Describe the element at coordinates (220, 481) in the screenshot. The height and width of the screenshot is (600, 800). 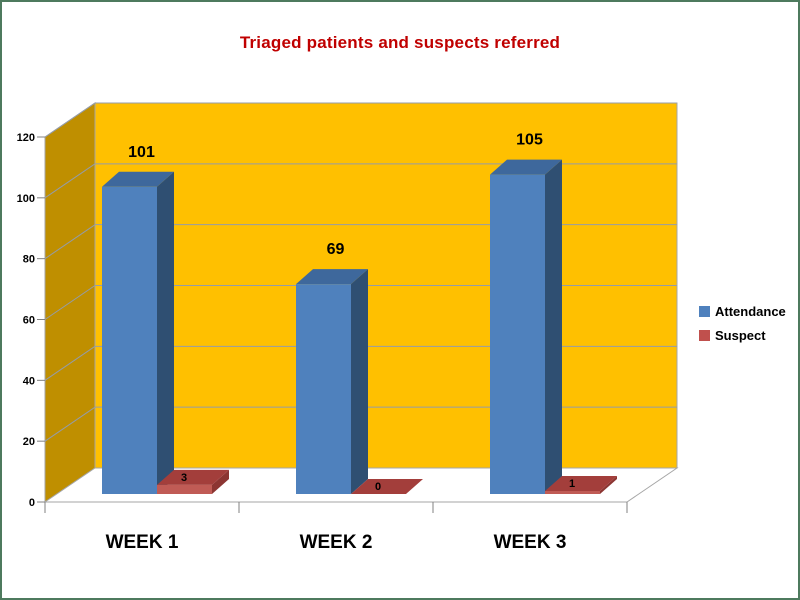
I see `suspect-bar-week-1-side` at that location.